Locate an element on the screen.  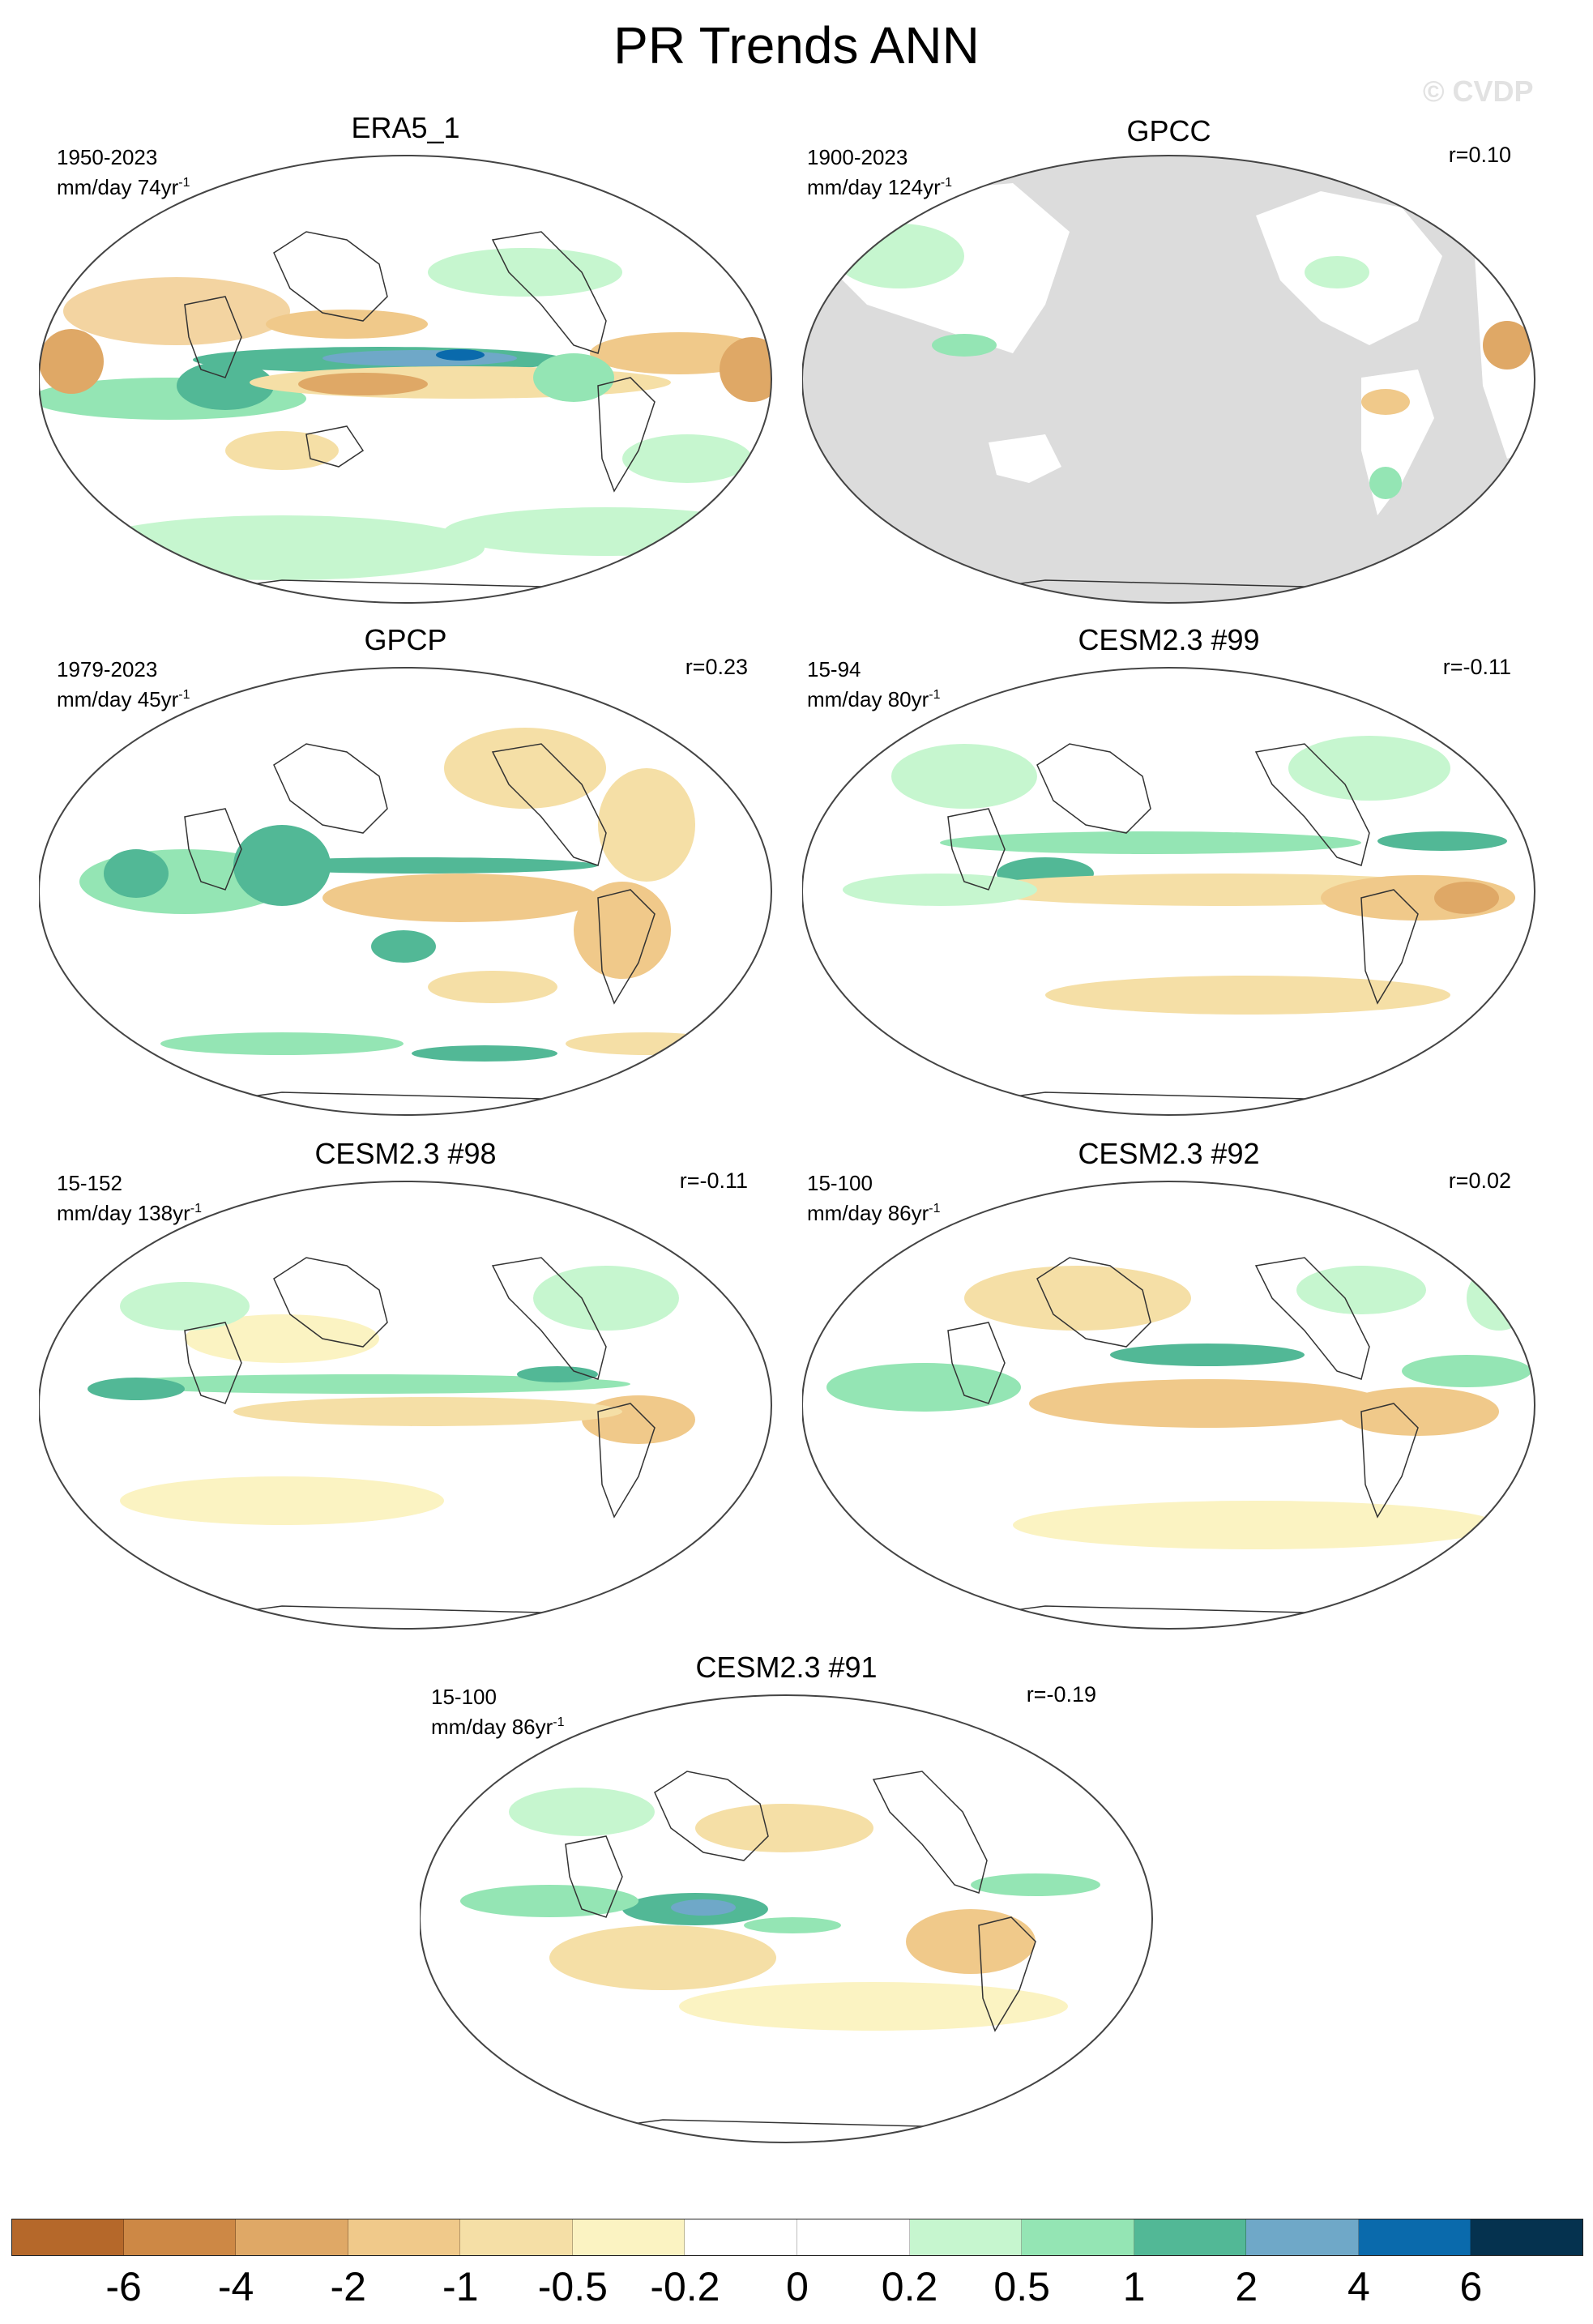
map-panel-cesm-91: CESM2.3 #91 15-100 mm/day 86yr-1 r=-0.19 is located at coordinates (787, 1901).